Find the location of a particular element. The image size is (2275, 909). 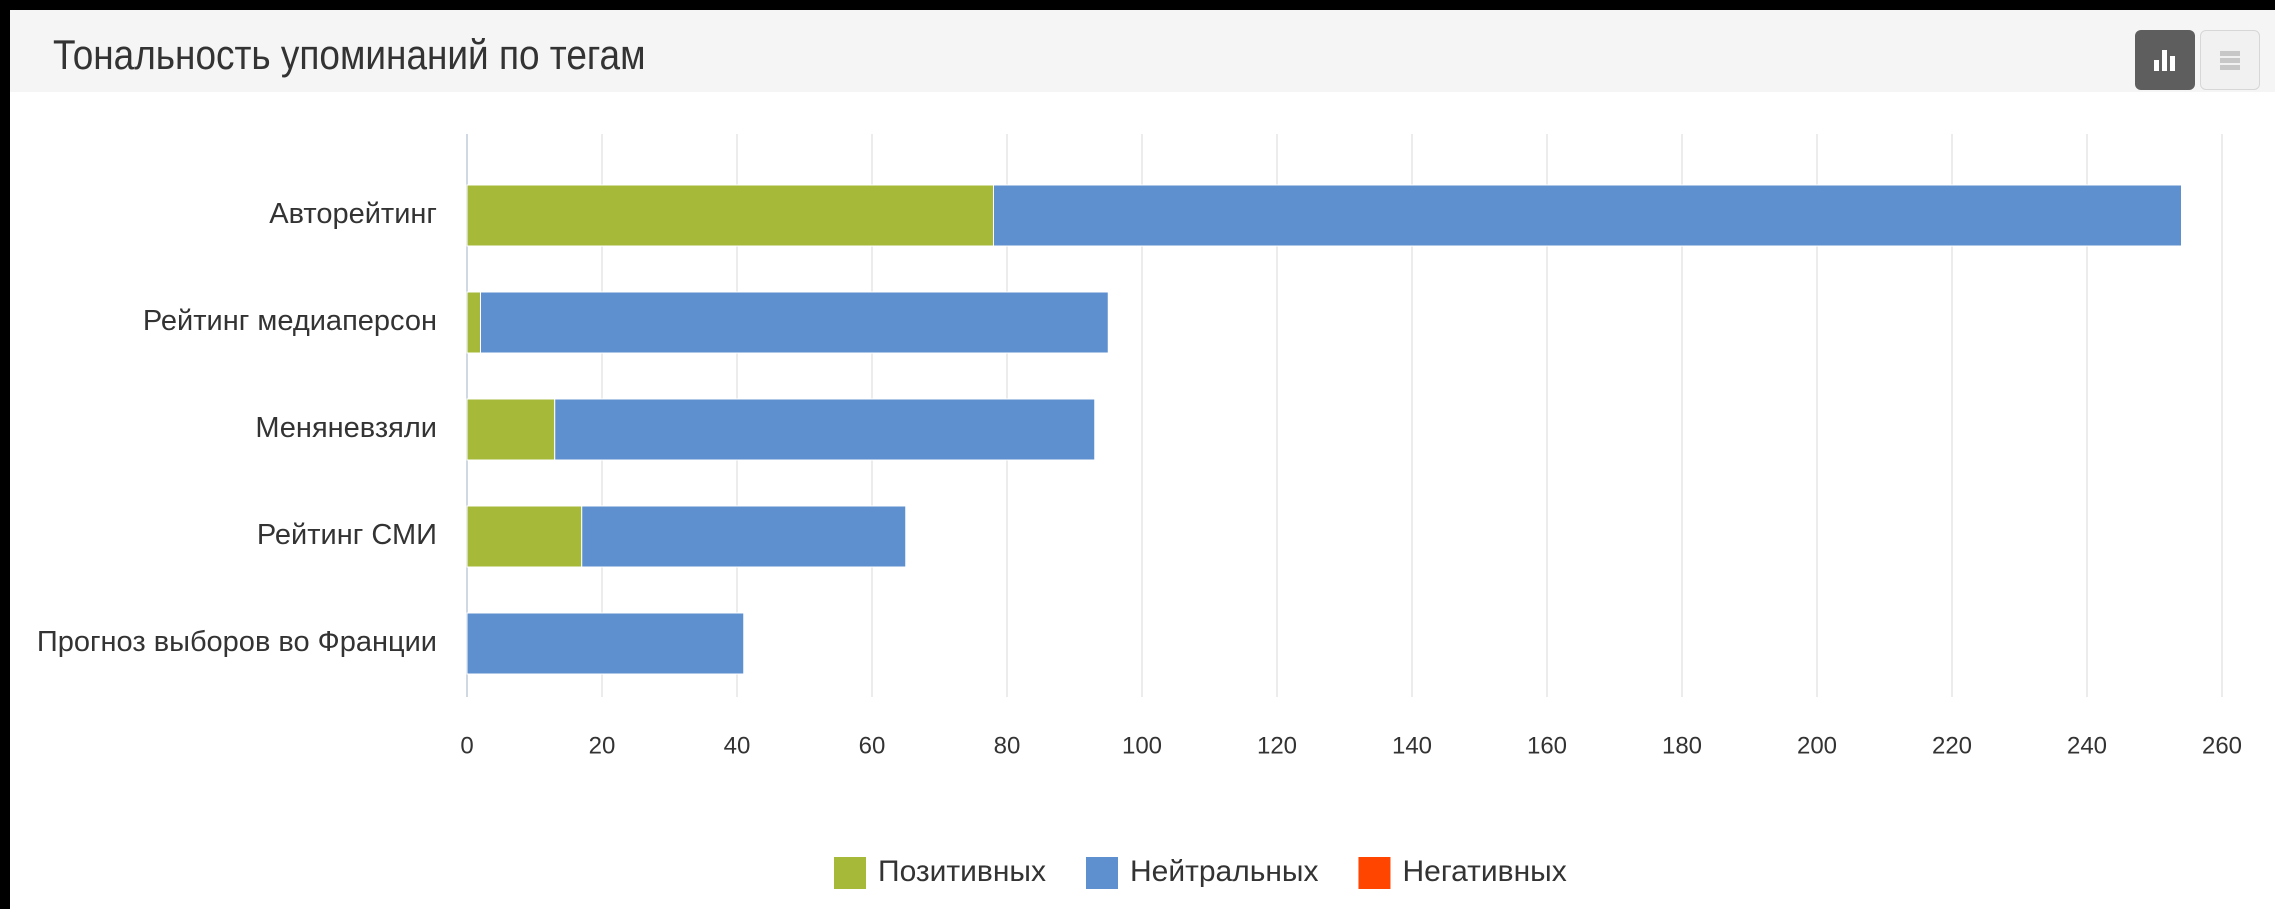

category-label-4: Прогноз выборов во Франции is located at coordinates (237, 642).